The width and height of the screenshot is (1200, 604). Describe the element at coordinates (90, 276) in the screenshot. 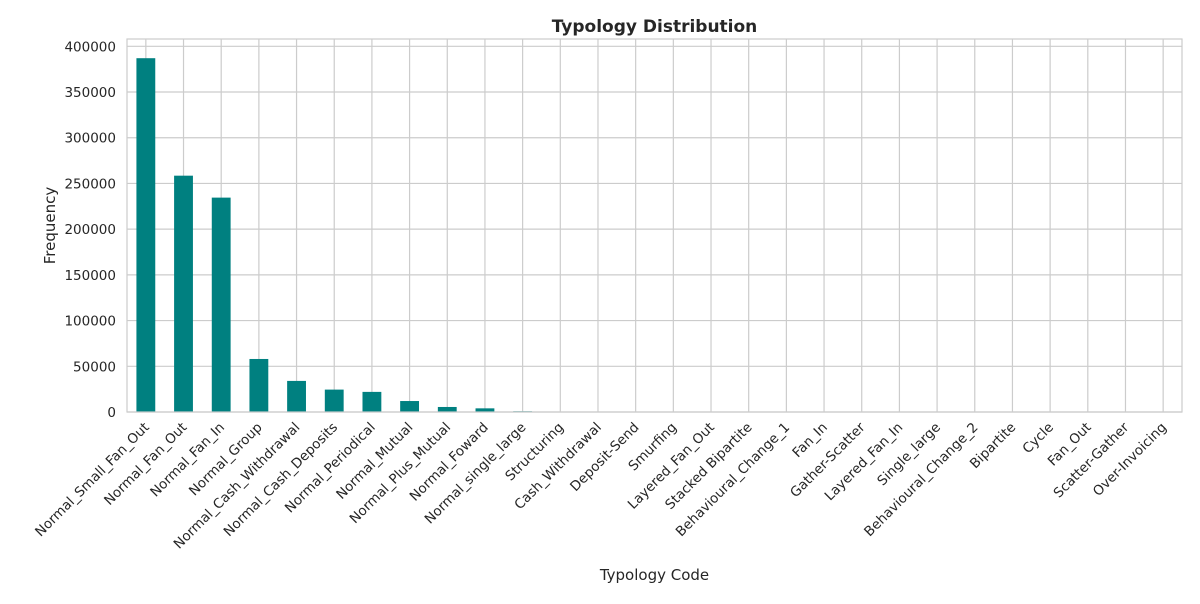

I see `y-tick-label: 150000` at that location.